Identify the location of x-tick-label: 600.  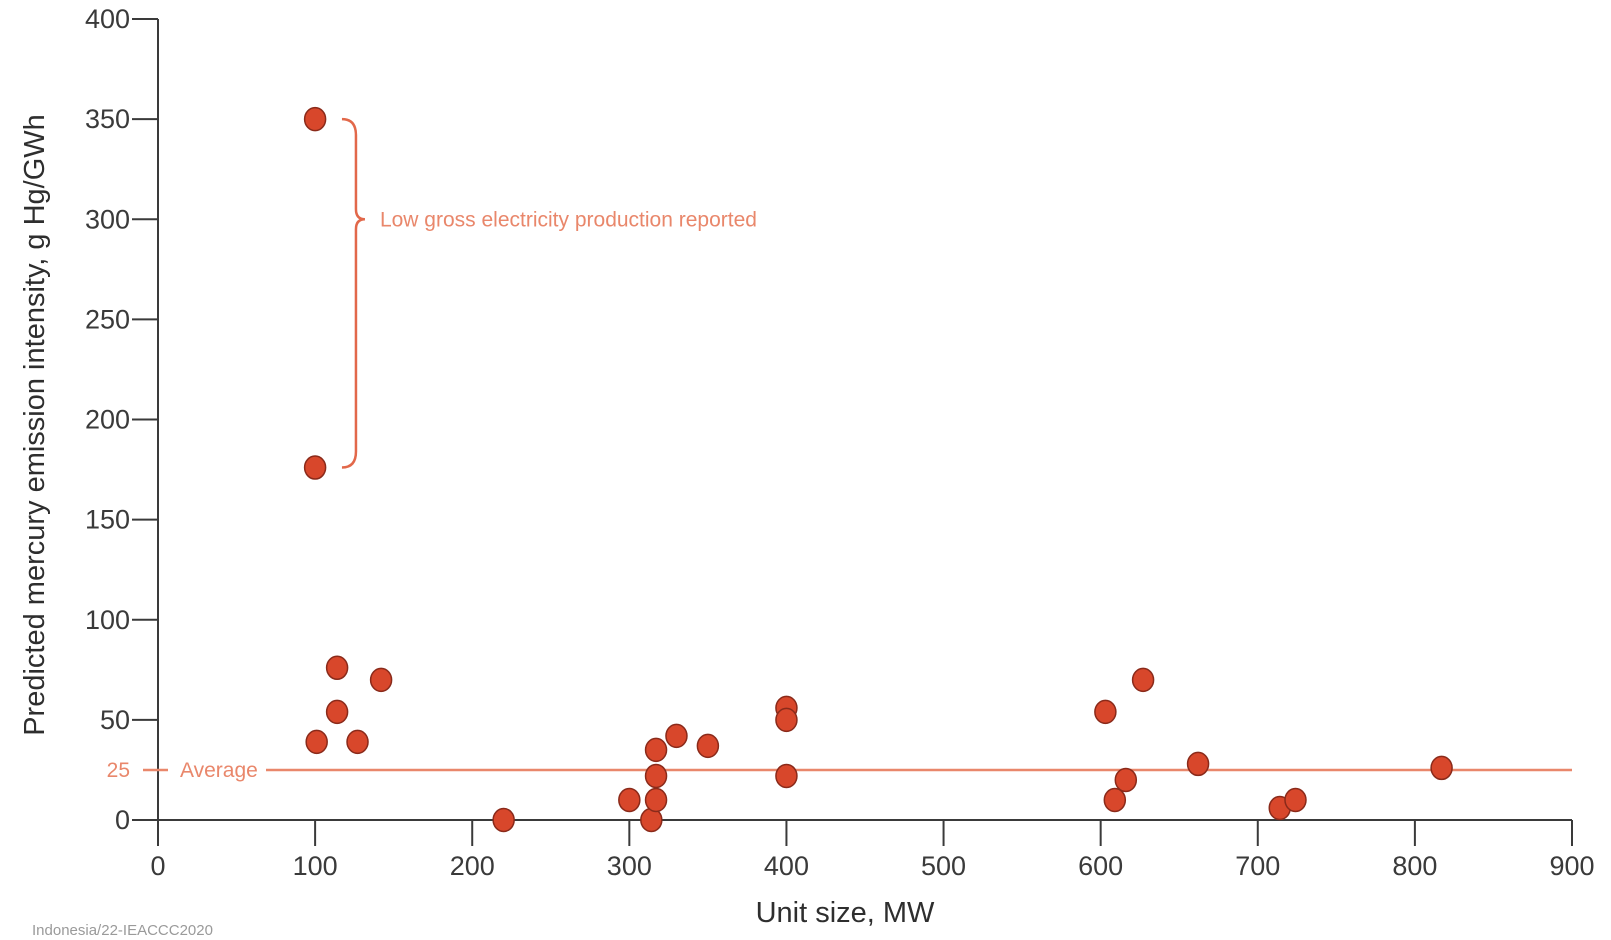
(1100, 866).